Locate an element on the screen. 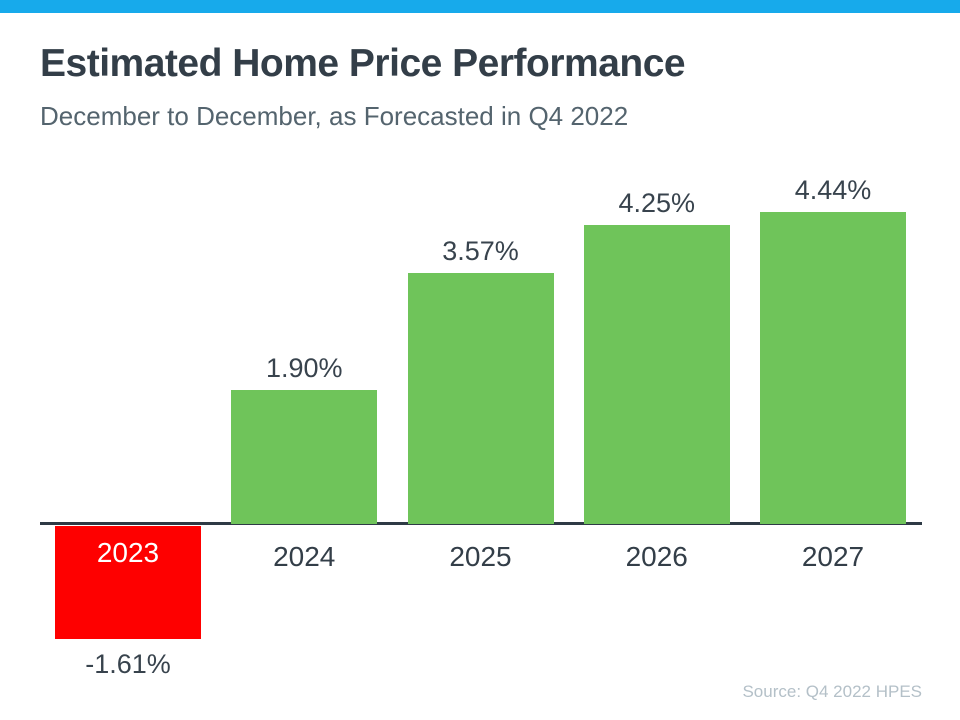 The image size is (960, 720). source-note: Source: Q4 2022 HPES is located at coordinates (832, 691).